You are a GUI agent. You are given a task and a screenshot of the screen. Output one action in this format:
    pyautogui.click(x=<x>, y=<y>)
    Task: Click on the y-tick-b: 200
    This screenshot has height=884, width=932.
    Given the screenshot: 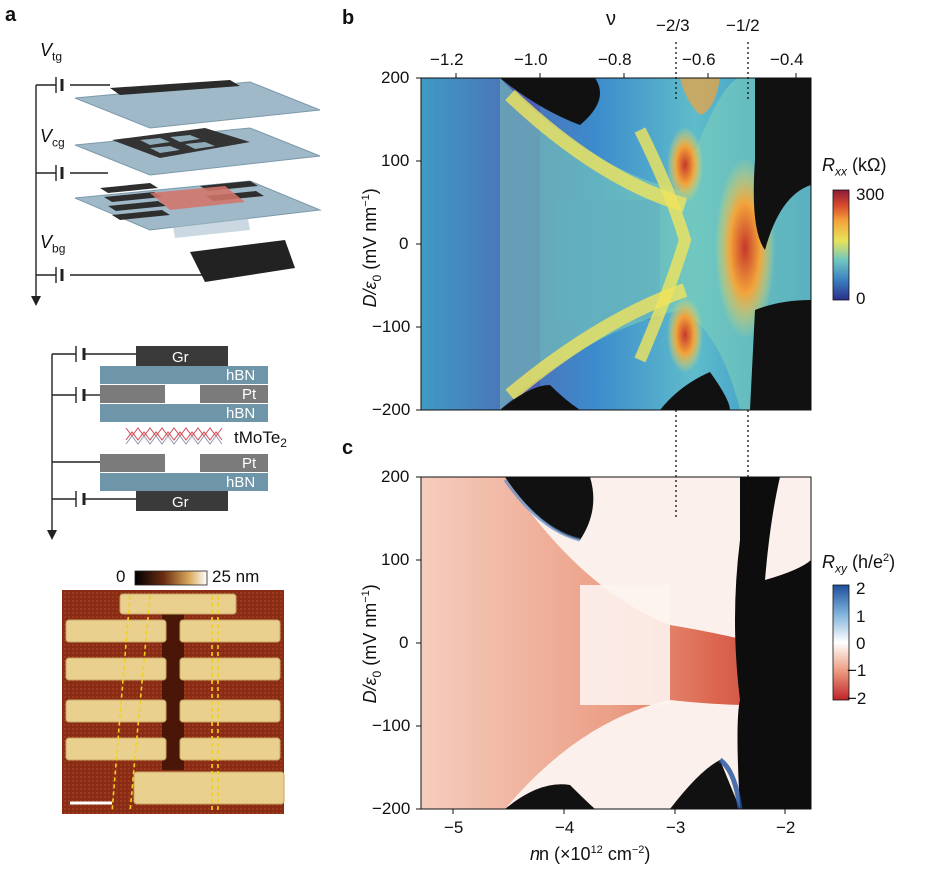 What is the action you would take?
    pyautogui.click(x=395, y=77)
    